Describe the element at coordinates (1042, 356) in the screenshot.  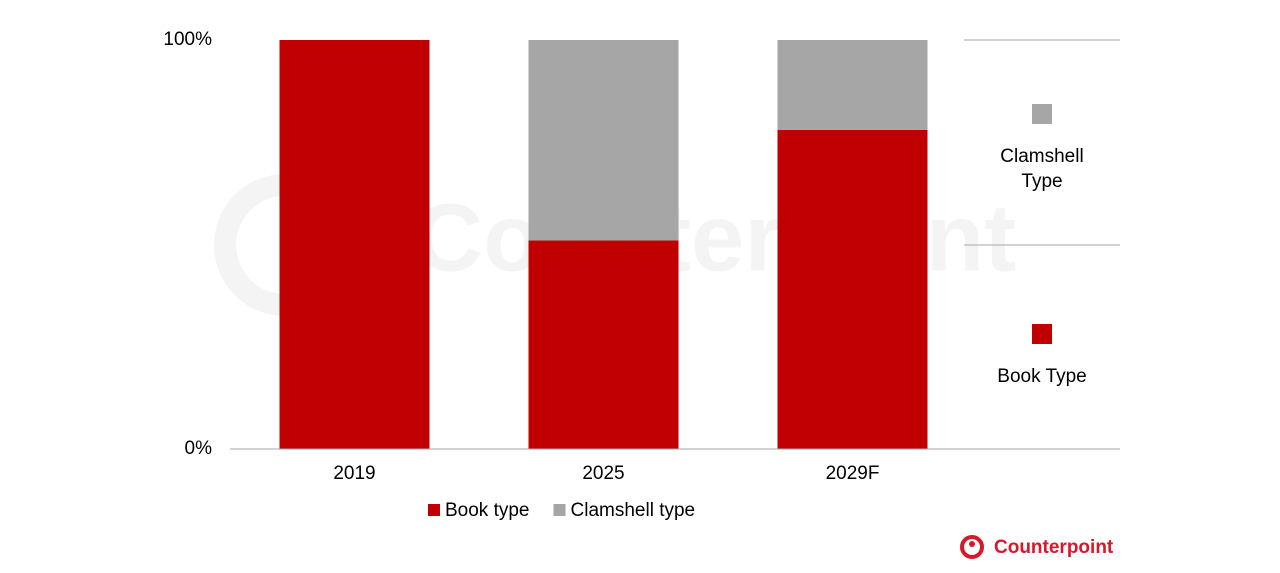
I see `side-legend-item: Book Type` at that location.